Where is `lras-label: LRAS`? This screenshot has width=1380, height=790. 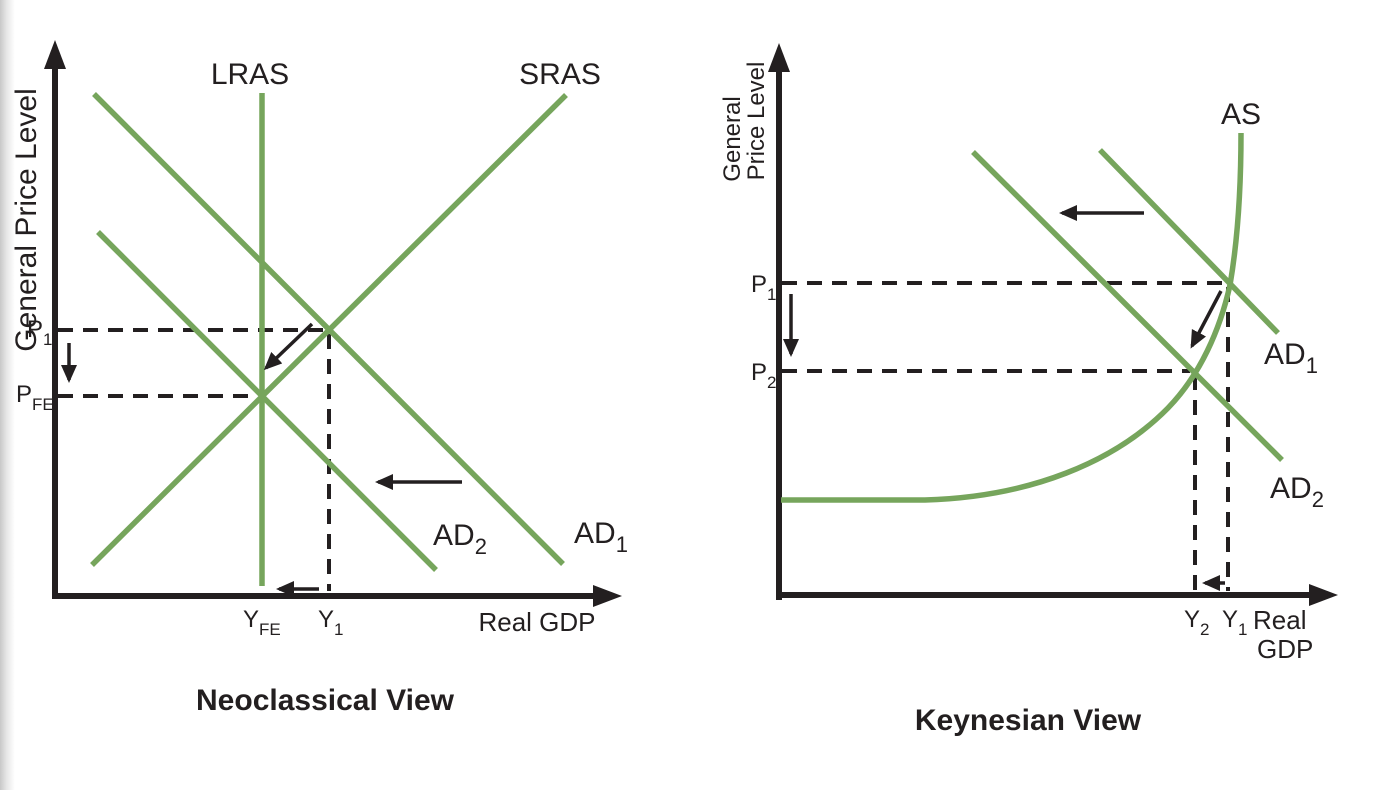 lras-label: LRAS is located at coordinates (250, 74).